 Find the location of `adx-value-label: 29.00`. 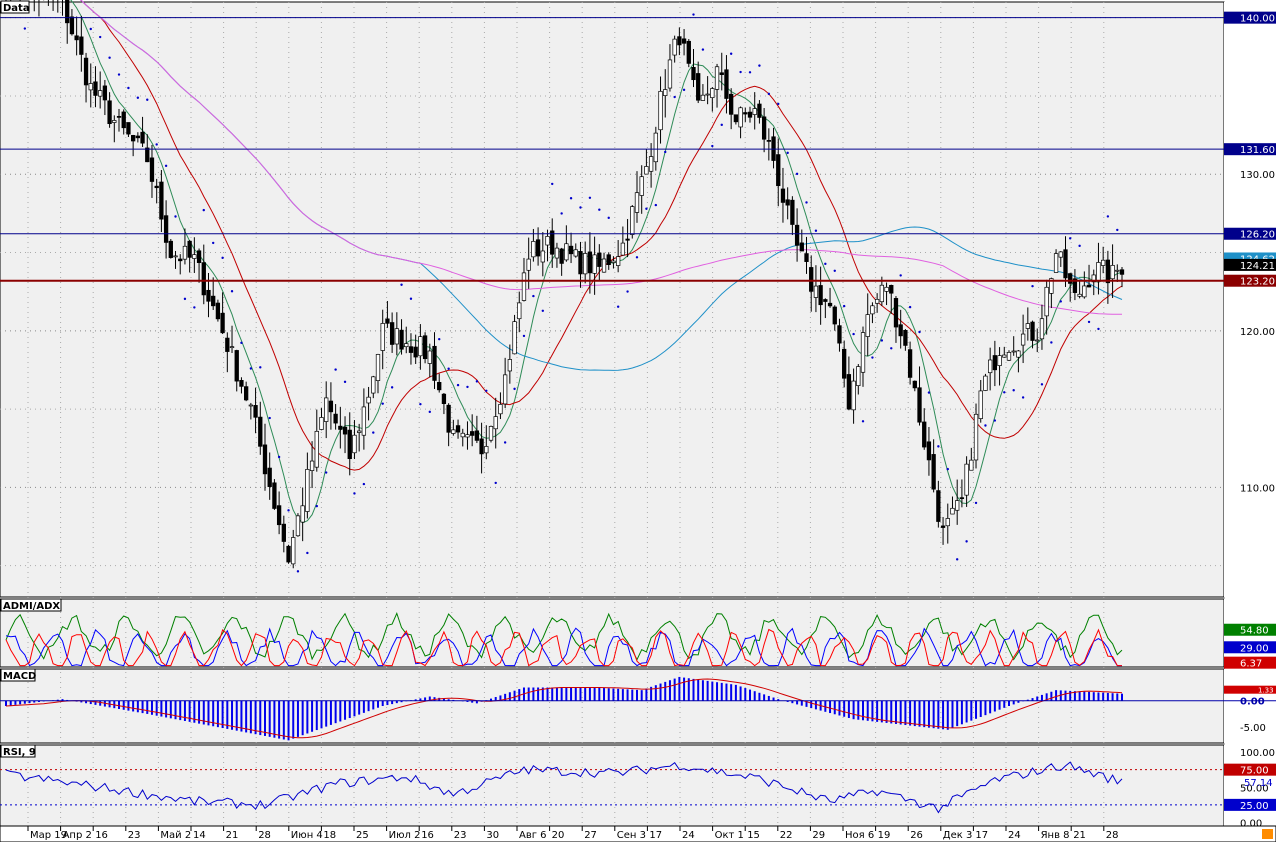

adx-value-label: 29.00 is located at coordinates (1254, 648).